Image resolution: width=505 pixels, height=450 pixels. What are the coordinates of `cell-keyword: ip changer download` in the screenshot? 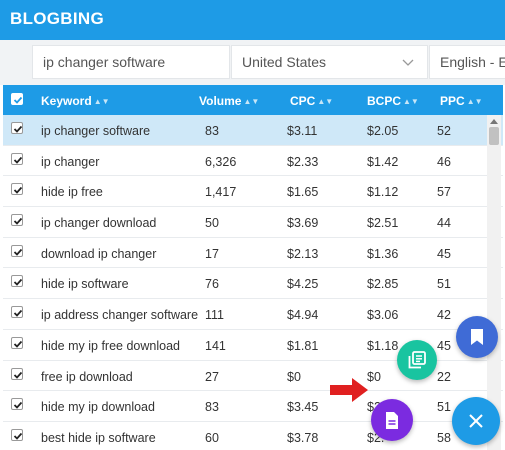 It's located at (99, 223).